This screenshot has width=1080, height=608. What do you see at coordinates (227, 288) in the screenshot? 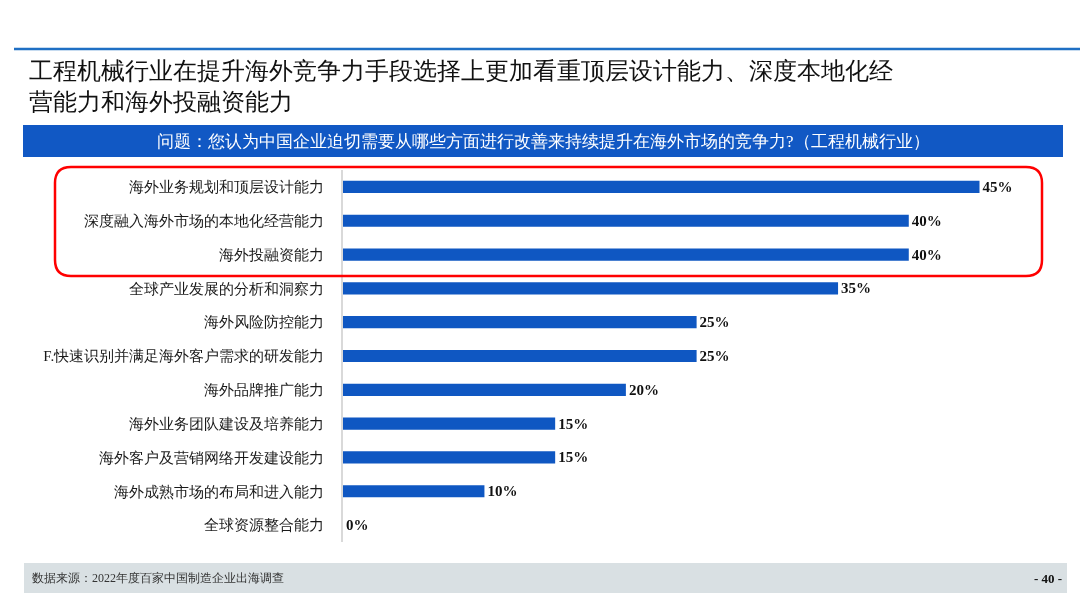
I see `y-tick-label: 全球产业发展的分析和洞察力` at bounding box center [227, 288].